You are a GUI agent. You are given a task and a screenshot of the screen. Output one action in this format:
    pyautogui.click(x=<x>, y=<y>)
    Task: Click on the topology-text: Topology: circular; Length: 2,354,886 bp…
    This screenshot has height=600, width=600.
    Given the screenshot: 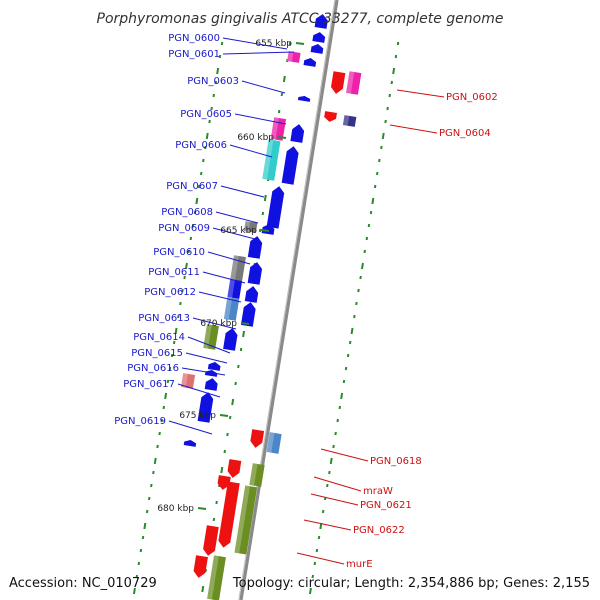 What is the action you would take?
    pyautogui.click(x=411, y=583)
    